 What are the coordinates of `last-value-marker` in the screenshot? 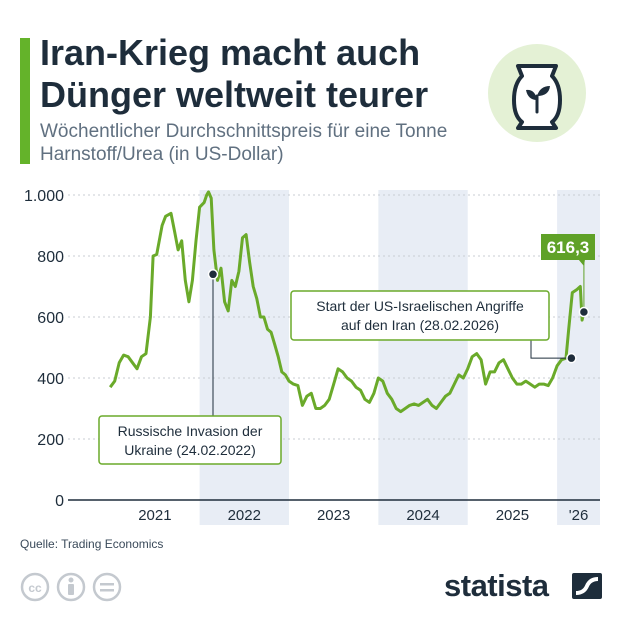 It's located at (584, 312).